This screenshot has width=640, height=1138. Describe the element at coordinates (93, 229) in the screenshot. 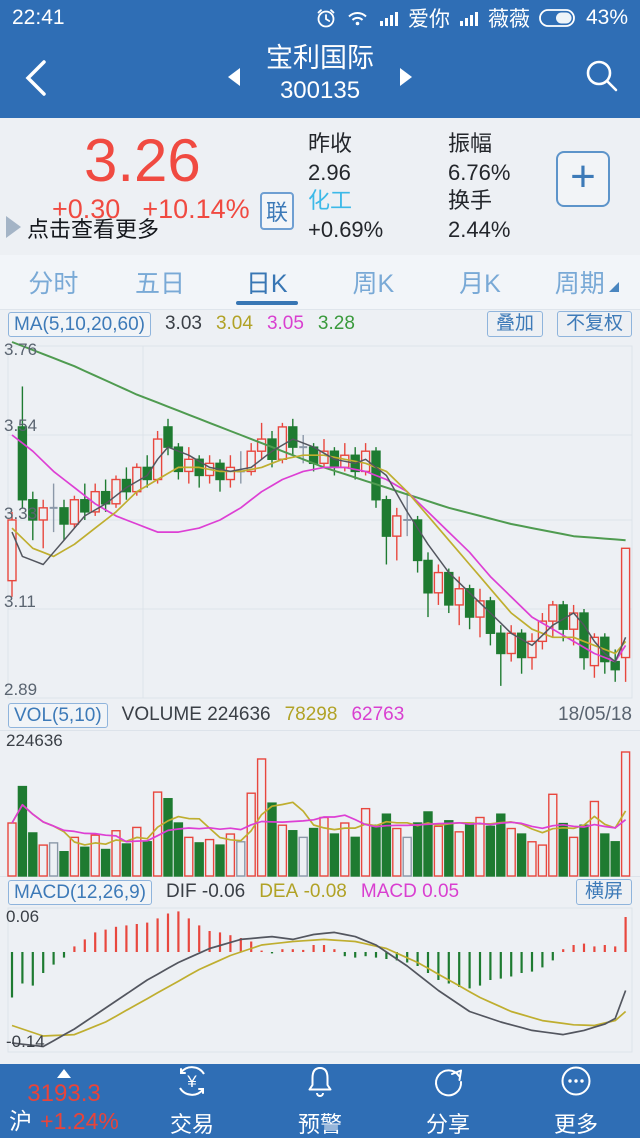

I see `see-more-hint: 点击查看更多` at that location.